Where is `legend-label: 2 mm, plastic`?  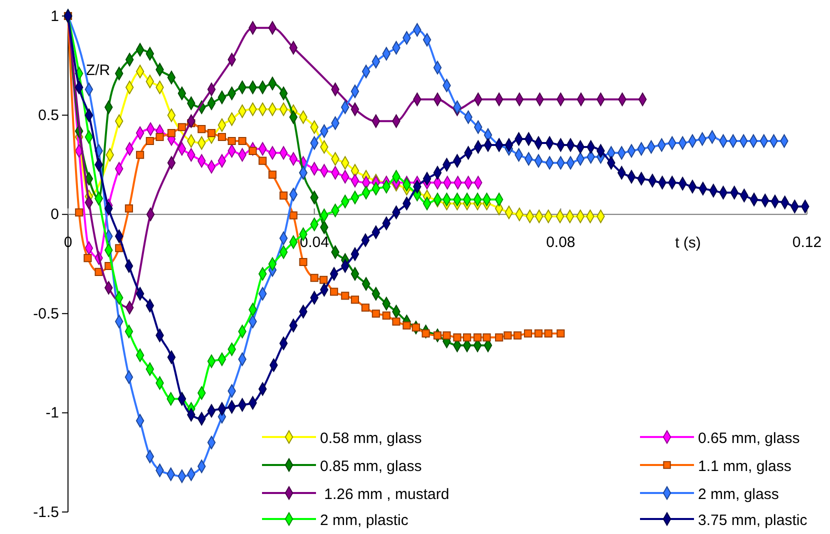 legend-label: 2 mm, plastic is located at coordinates (364, 520).